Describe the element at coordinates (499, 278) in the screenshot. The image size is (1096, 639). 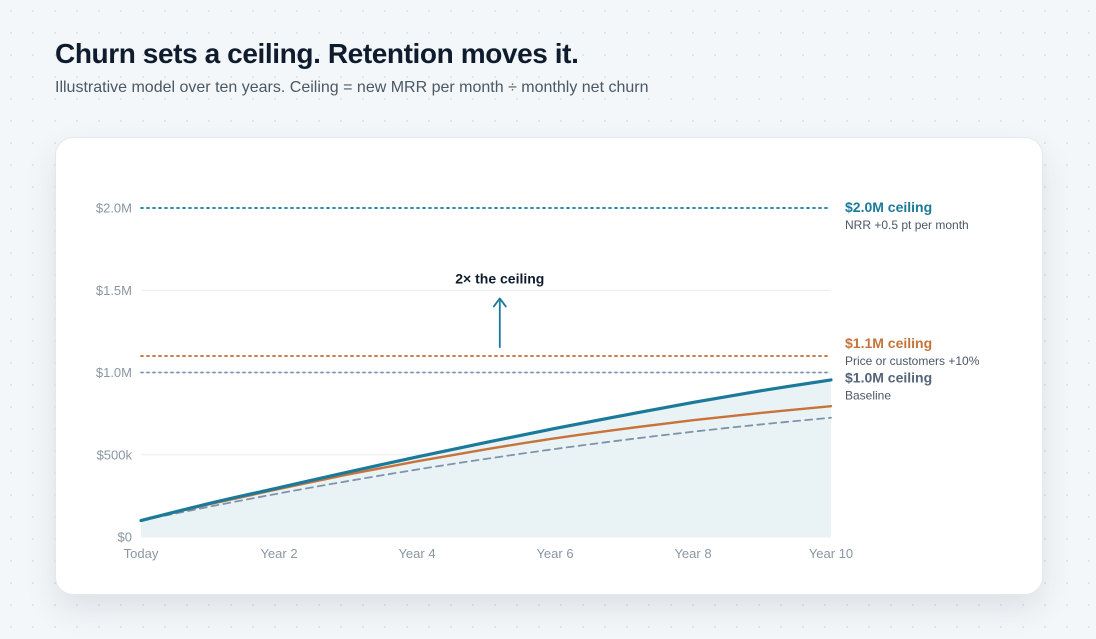
I see `annotation-label: 2× the ceiling` at that location.